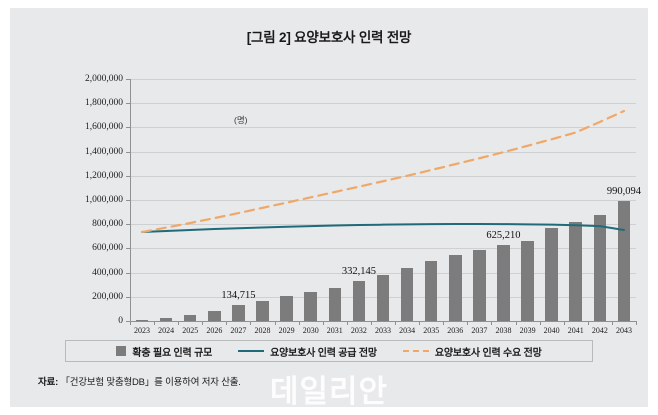 The height and width of the screenshot is (415, 658). I want to click on x-axis-tick-label: 2032, so click(358, 330).